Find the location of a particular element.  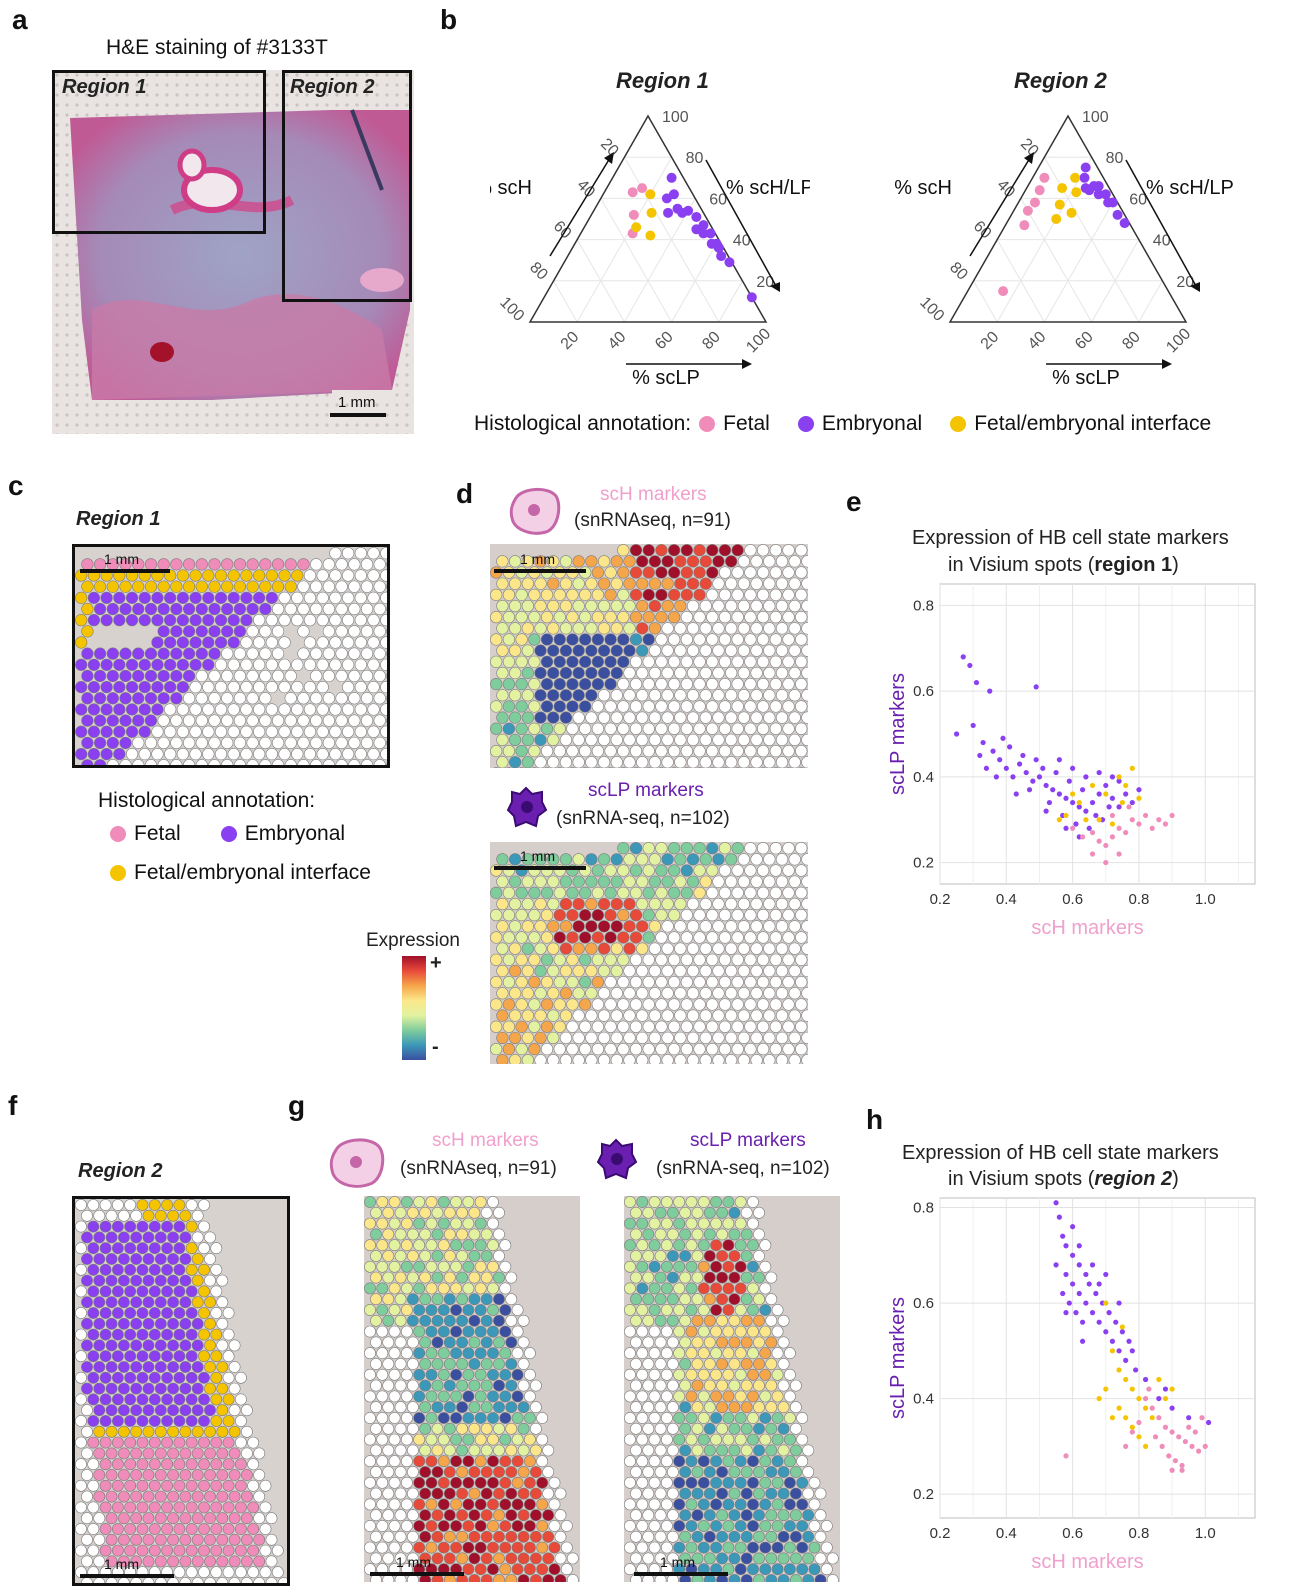

x-tick-label: 1.0 is located at coordinates (1205, 1533).